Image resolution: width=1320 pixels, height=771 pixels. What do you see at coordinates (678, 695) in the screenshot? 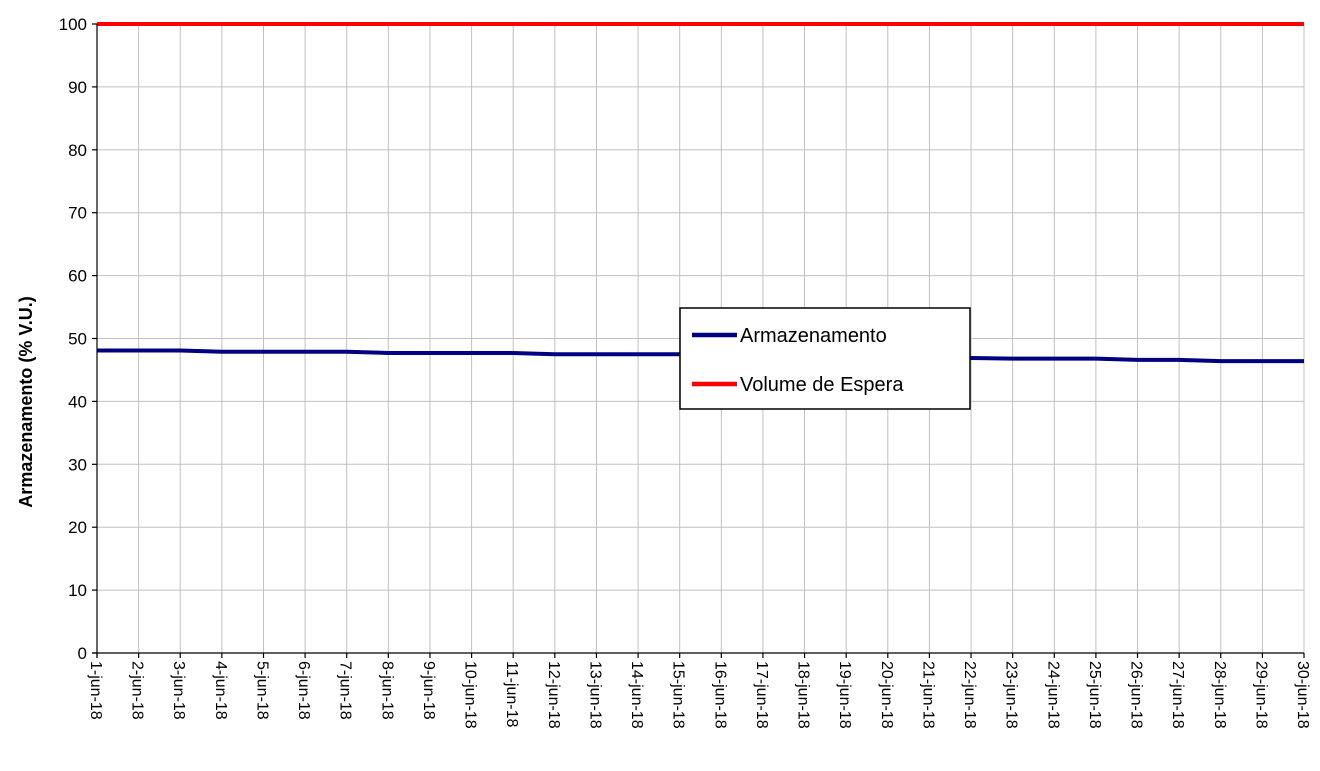
I see `x-tick-label: 15-jun-18` at bounding box center [678, 695].